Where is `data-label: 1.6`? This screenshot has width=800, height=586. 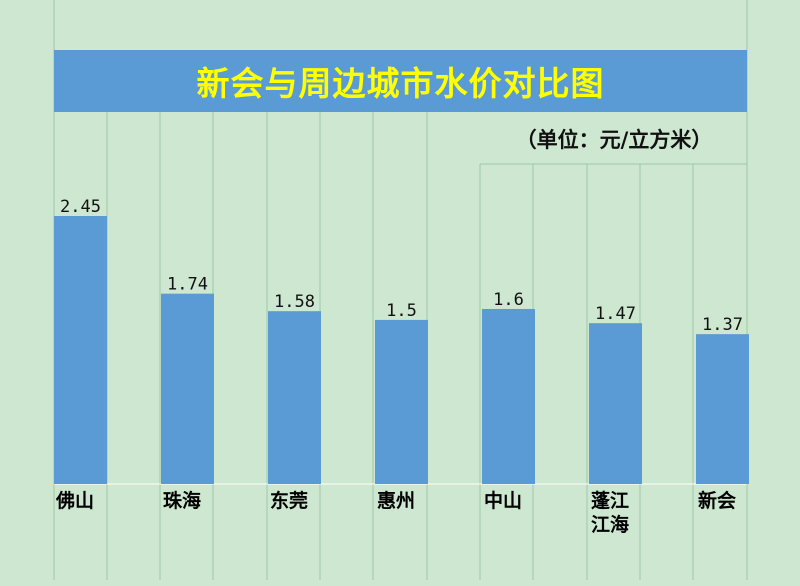 data-label: 1.6 is located at coordinates (508, 300).